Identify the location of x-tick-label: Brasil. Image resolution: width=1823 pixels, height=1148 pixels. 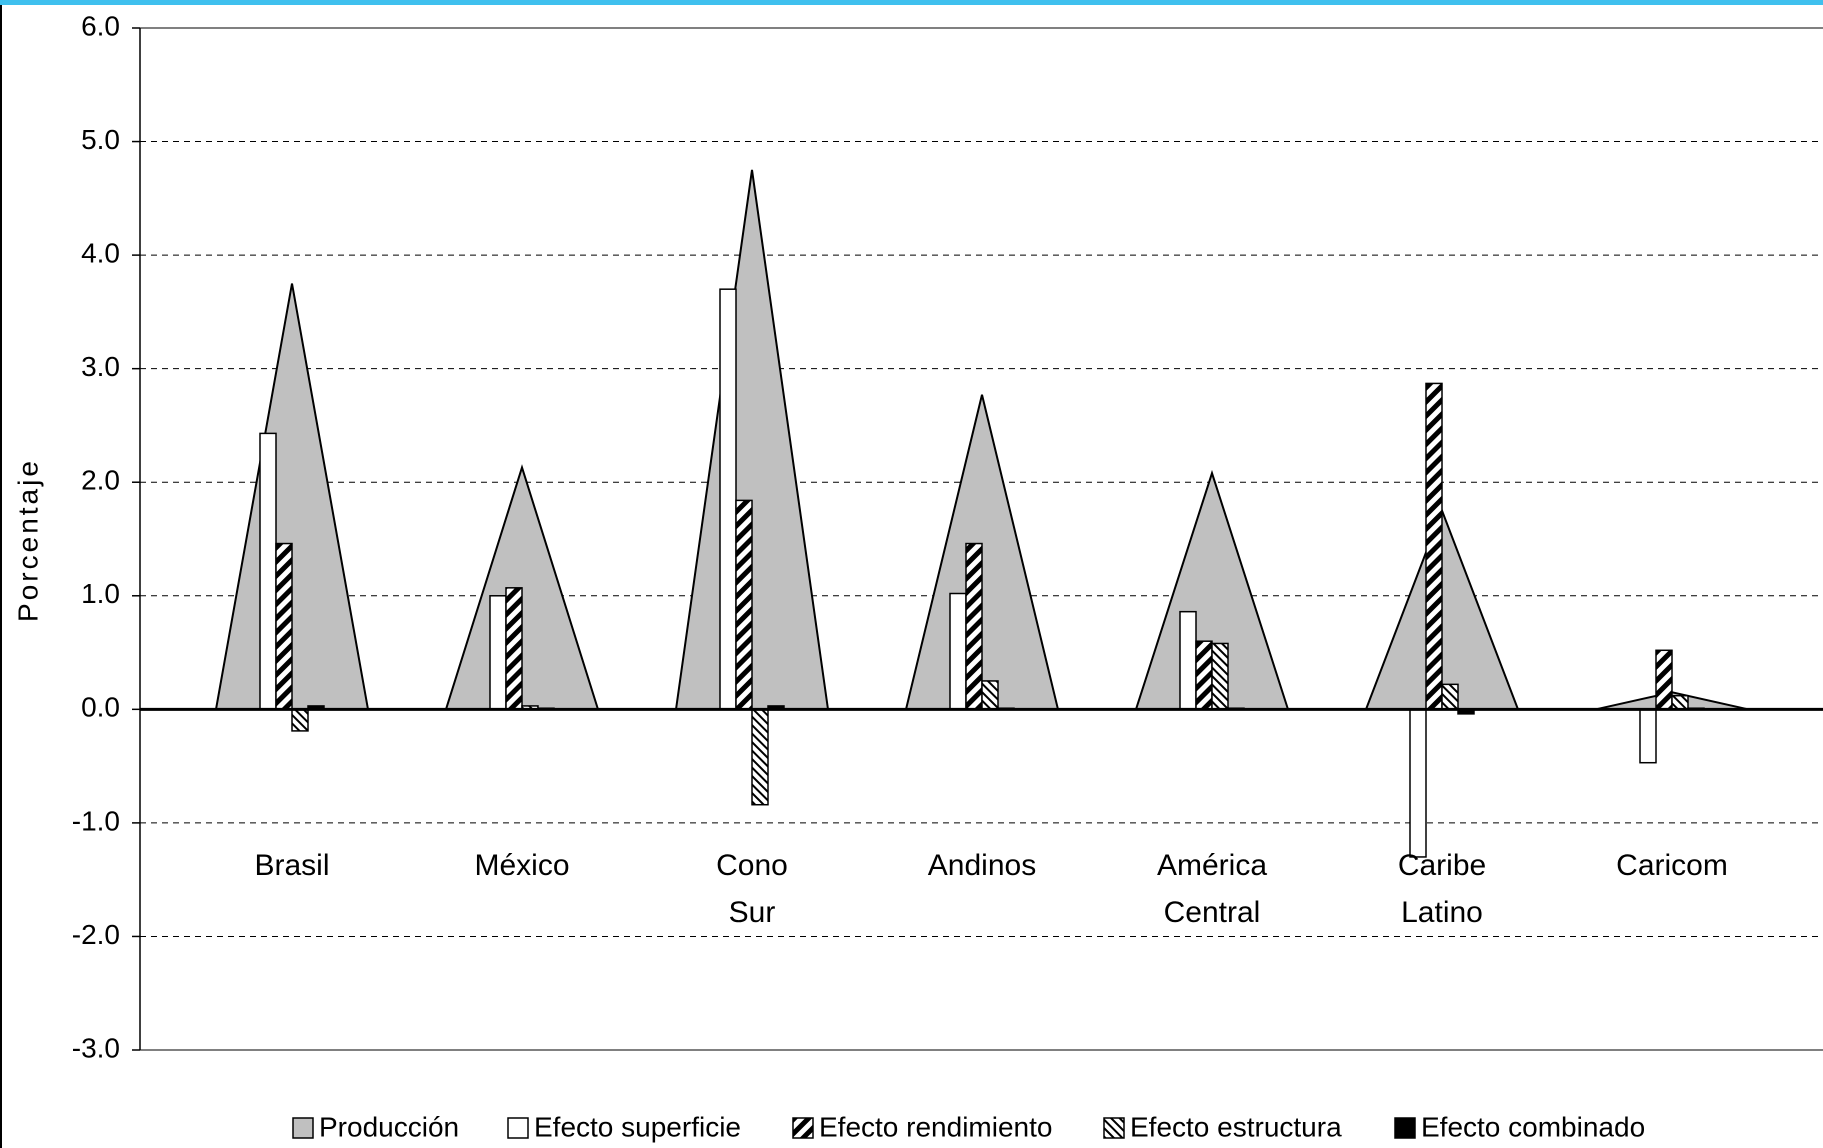
(292, 865).